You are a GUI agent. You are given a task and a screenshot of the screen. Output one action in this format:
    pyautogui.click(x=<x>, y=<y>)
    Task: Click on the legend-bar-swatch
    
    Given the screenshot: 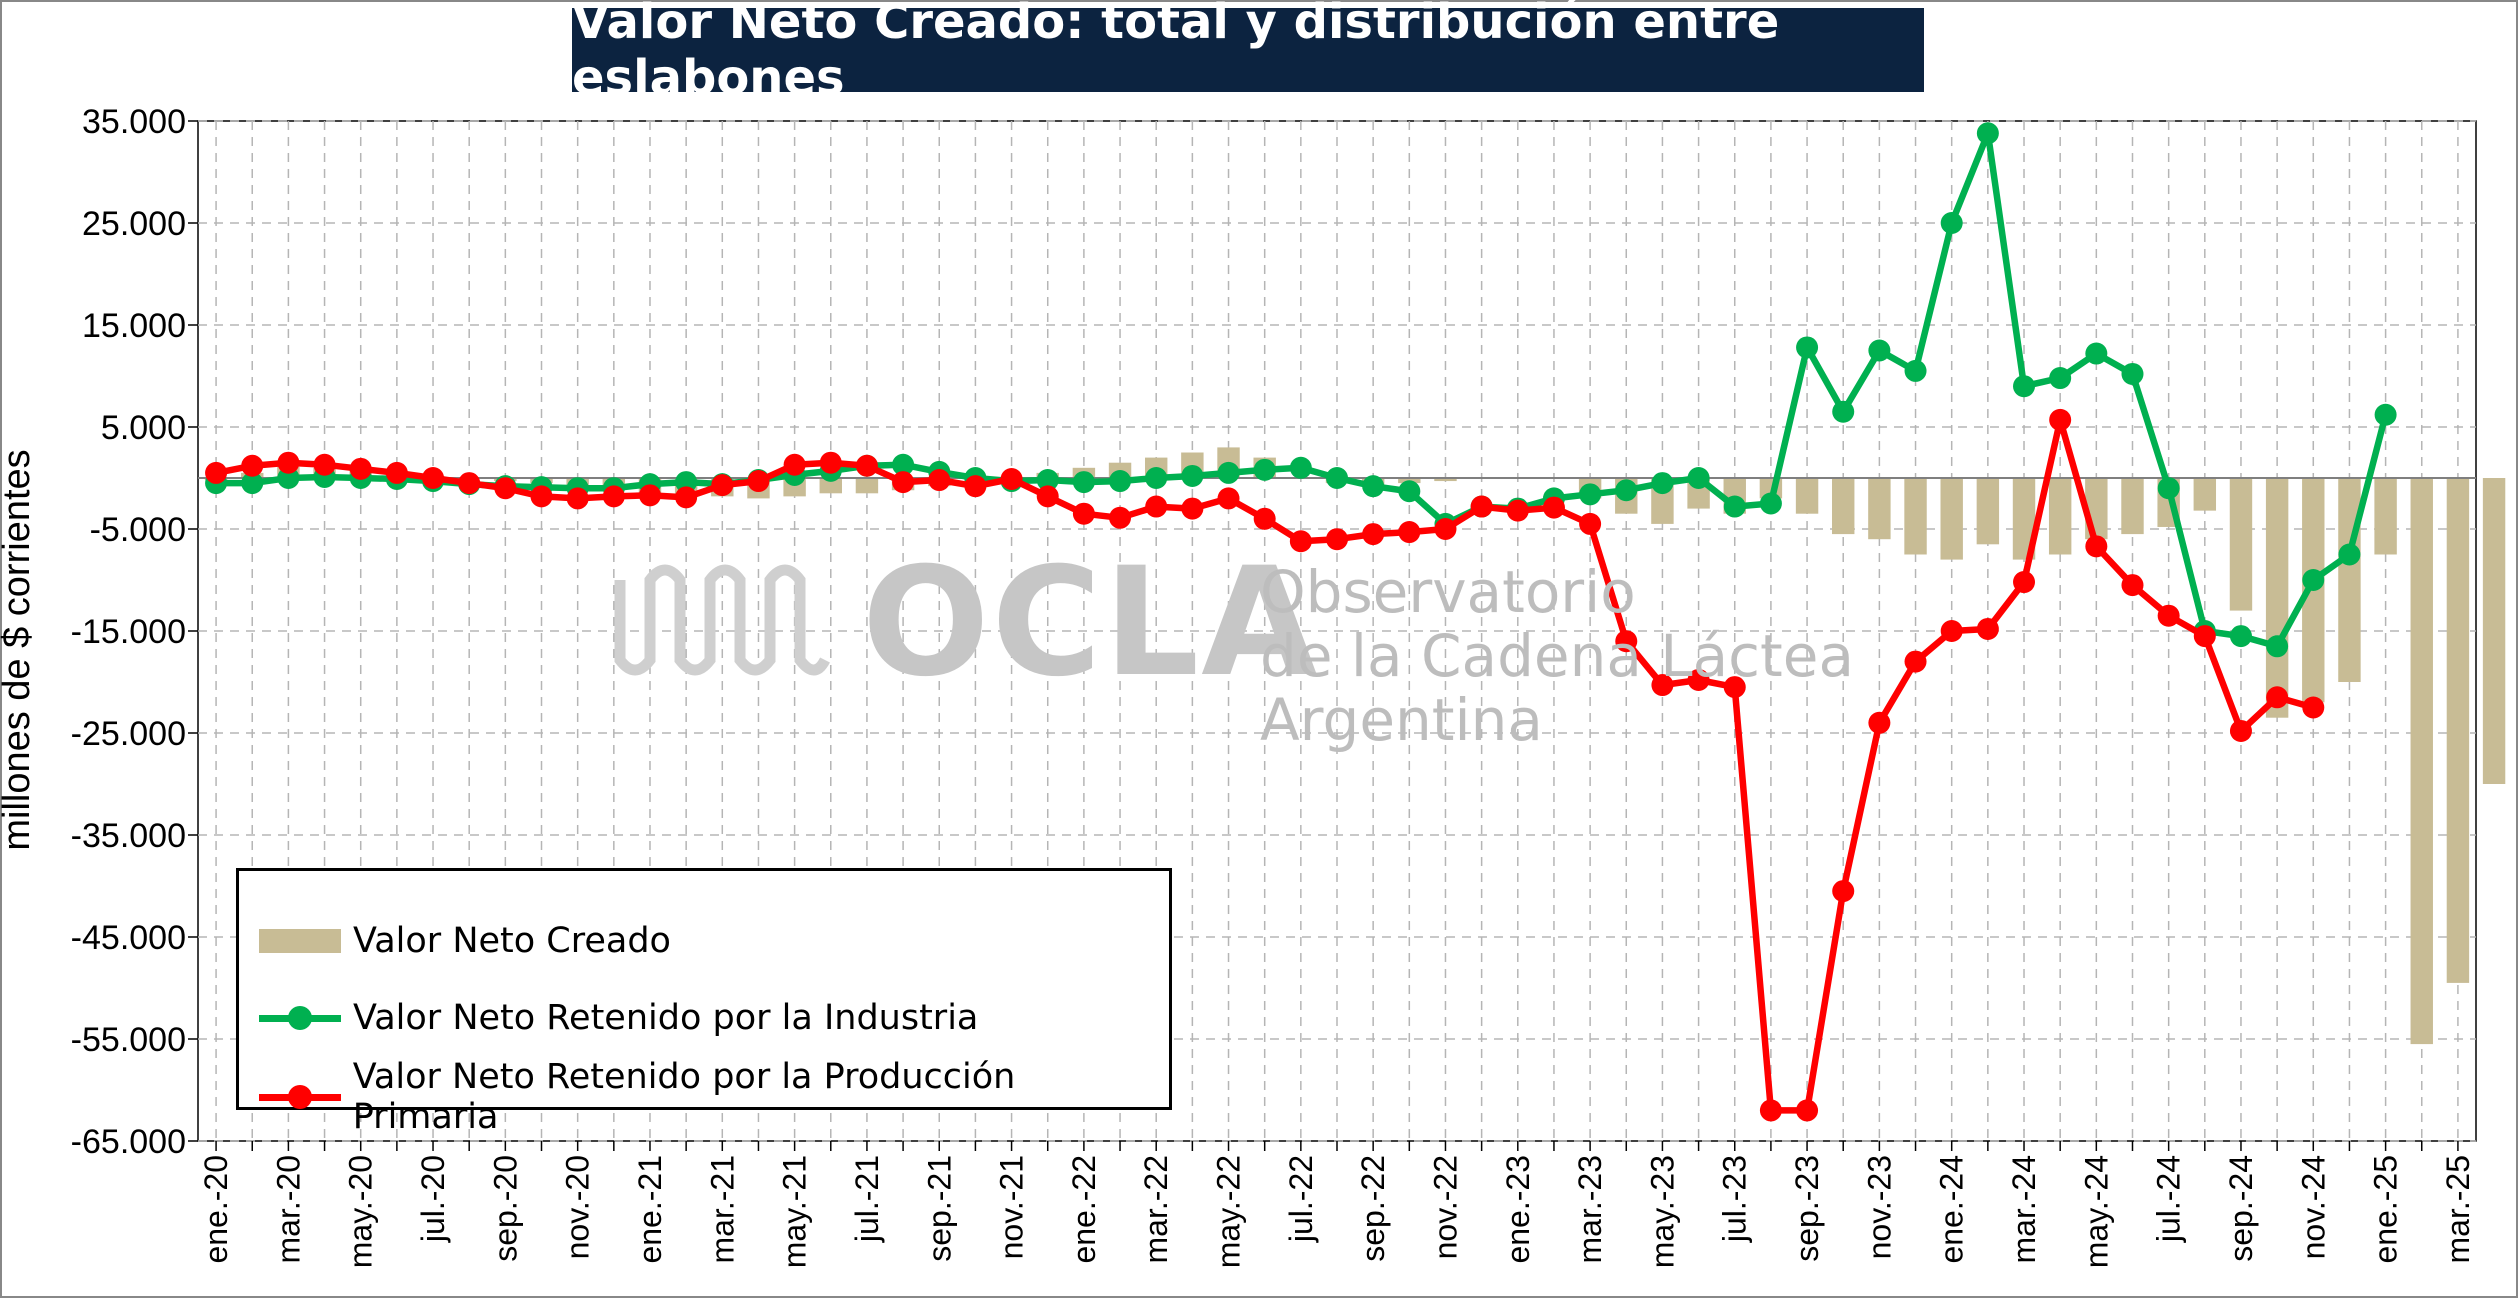 What is the action you would take?
    pyautogui.click(x=300, y=941)
    